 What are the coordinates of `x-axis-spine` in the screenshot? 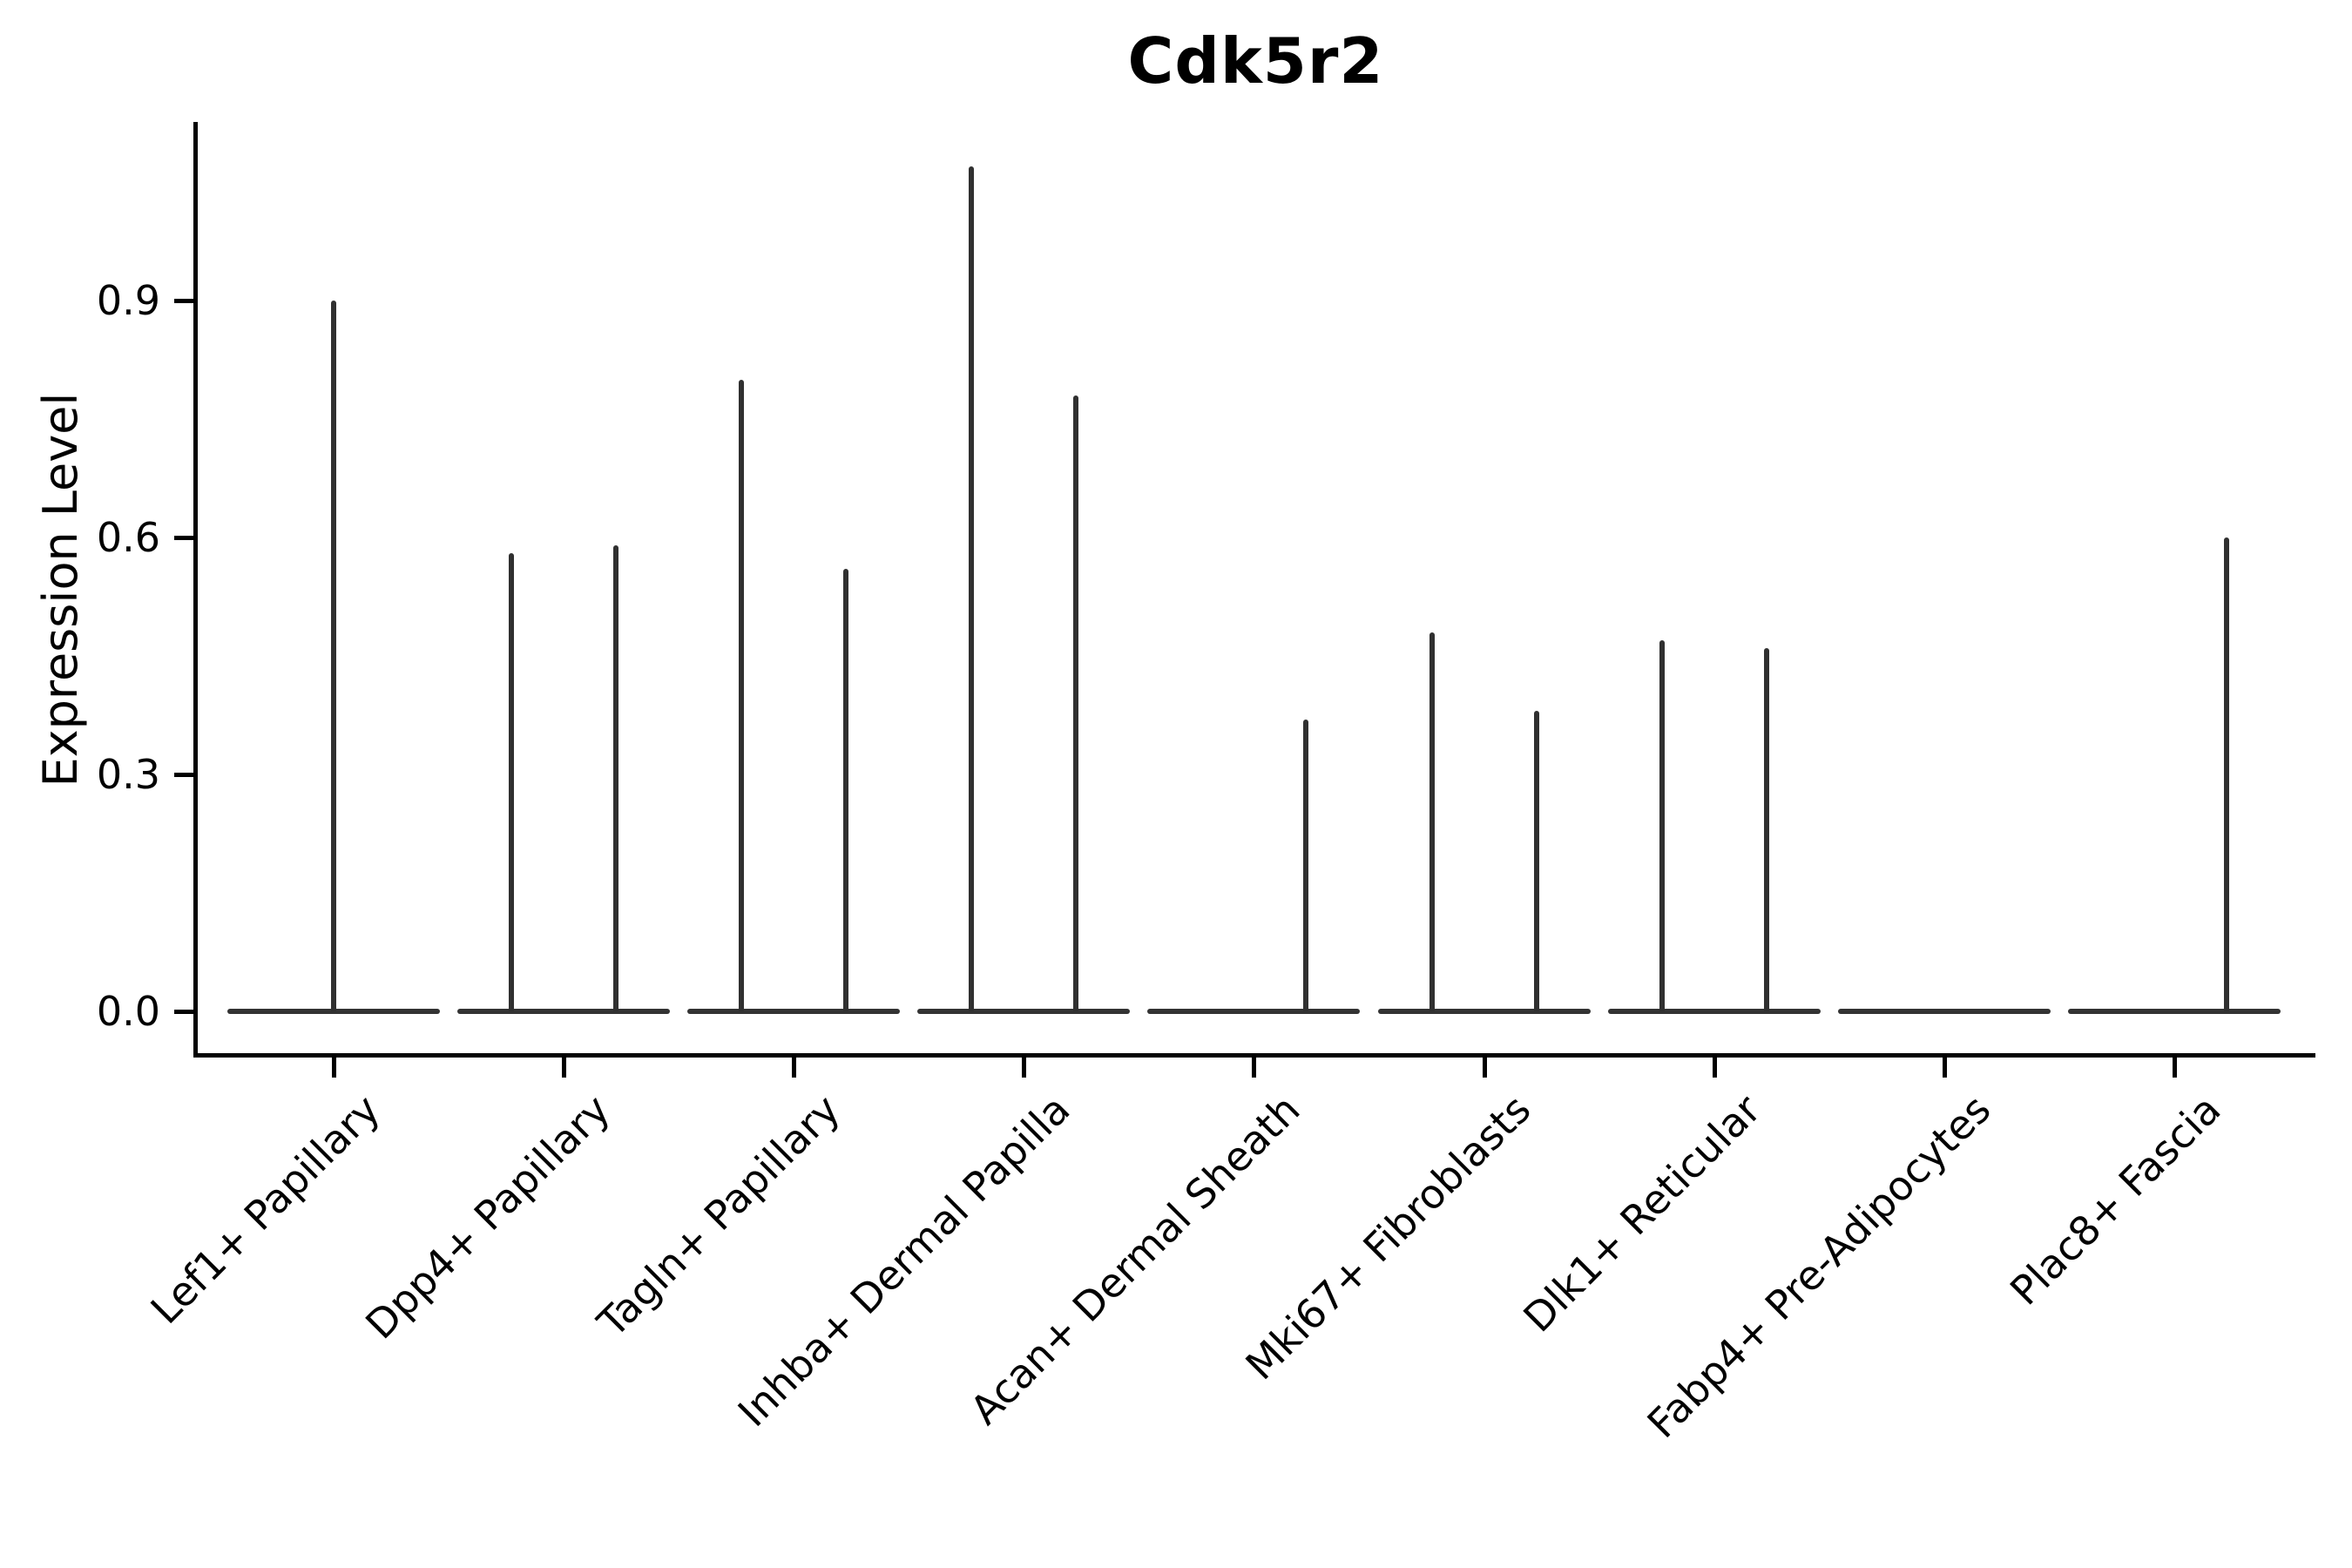 It's located at (1254, 1055).